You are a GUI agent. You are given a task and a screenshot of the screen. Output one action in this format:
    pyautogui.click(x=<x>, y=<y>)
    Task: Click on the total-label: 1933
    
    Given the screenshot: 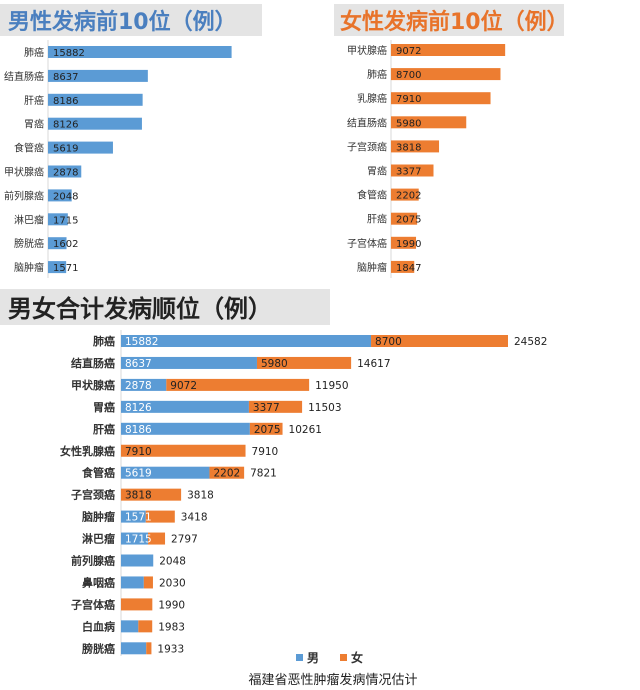 What is the action you would take?
    pyautogui.click(x=170, y=649)
    